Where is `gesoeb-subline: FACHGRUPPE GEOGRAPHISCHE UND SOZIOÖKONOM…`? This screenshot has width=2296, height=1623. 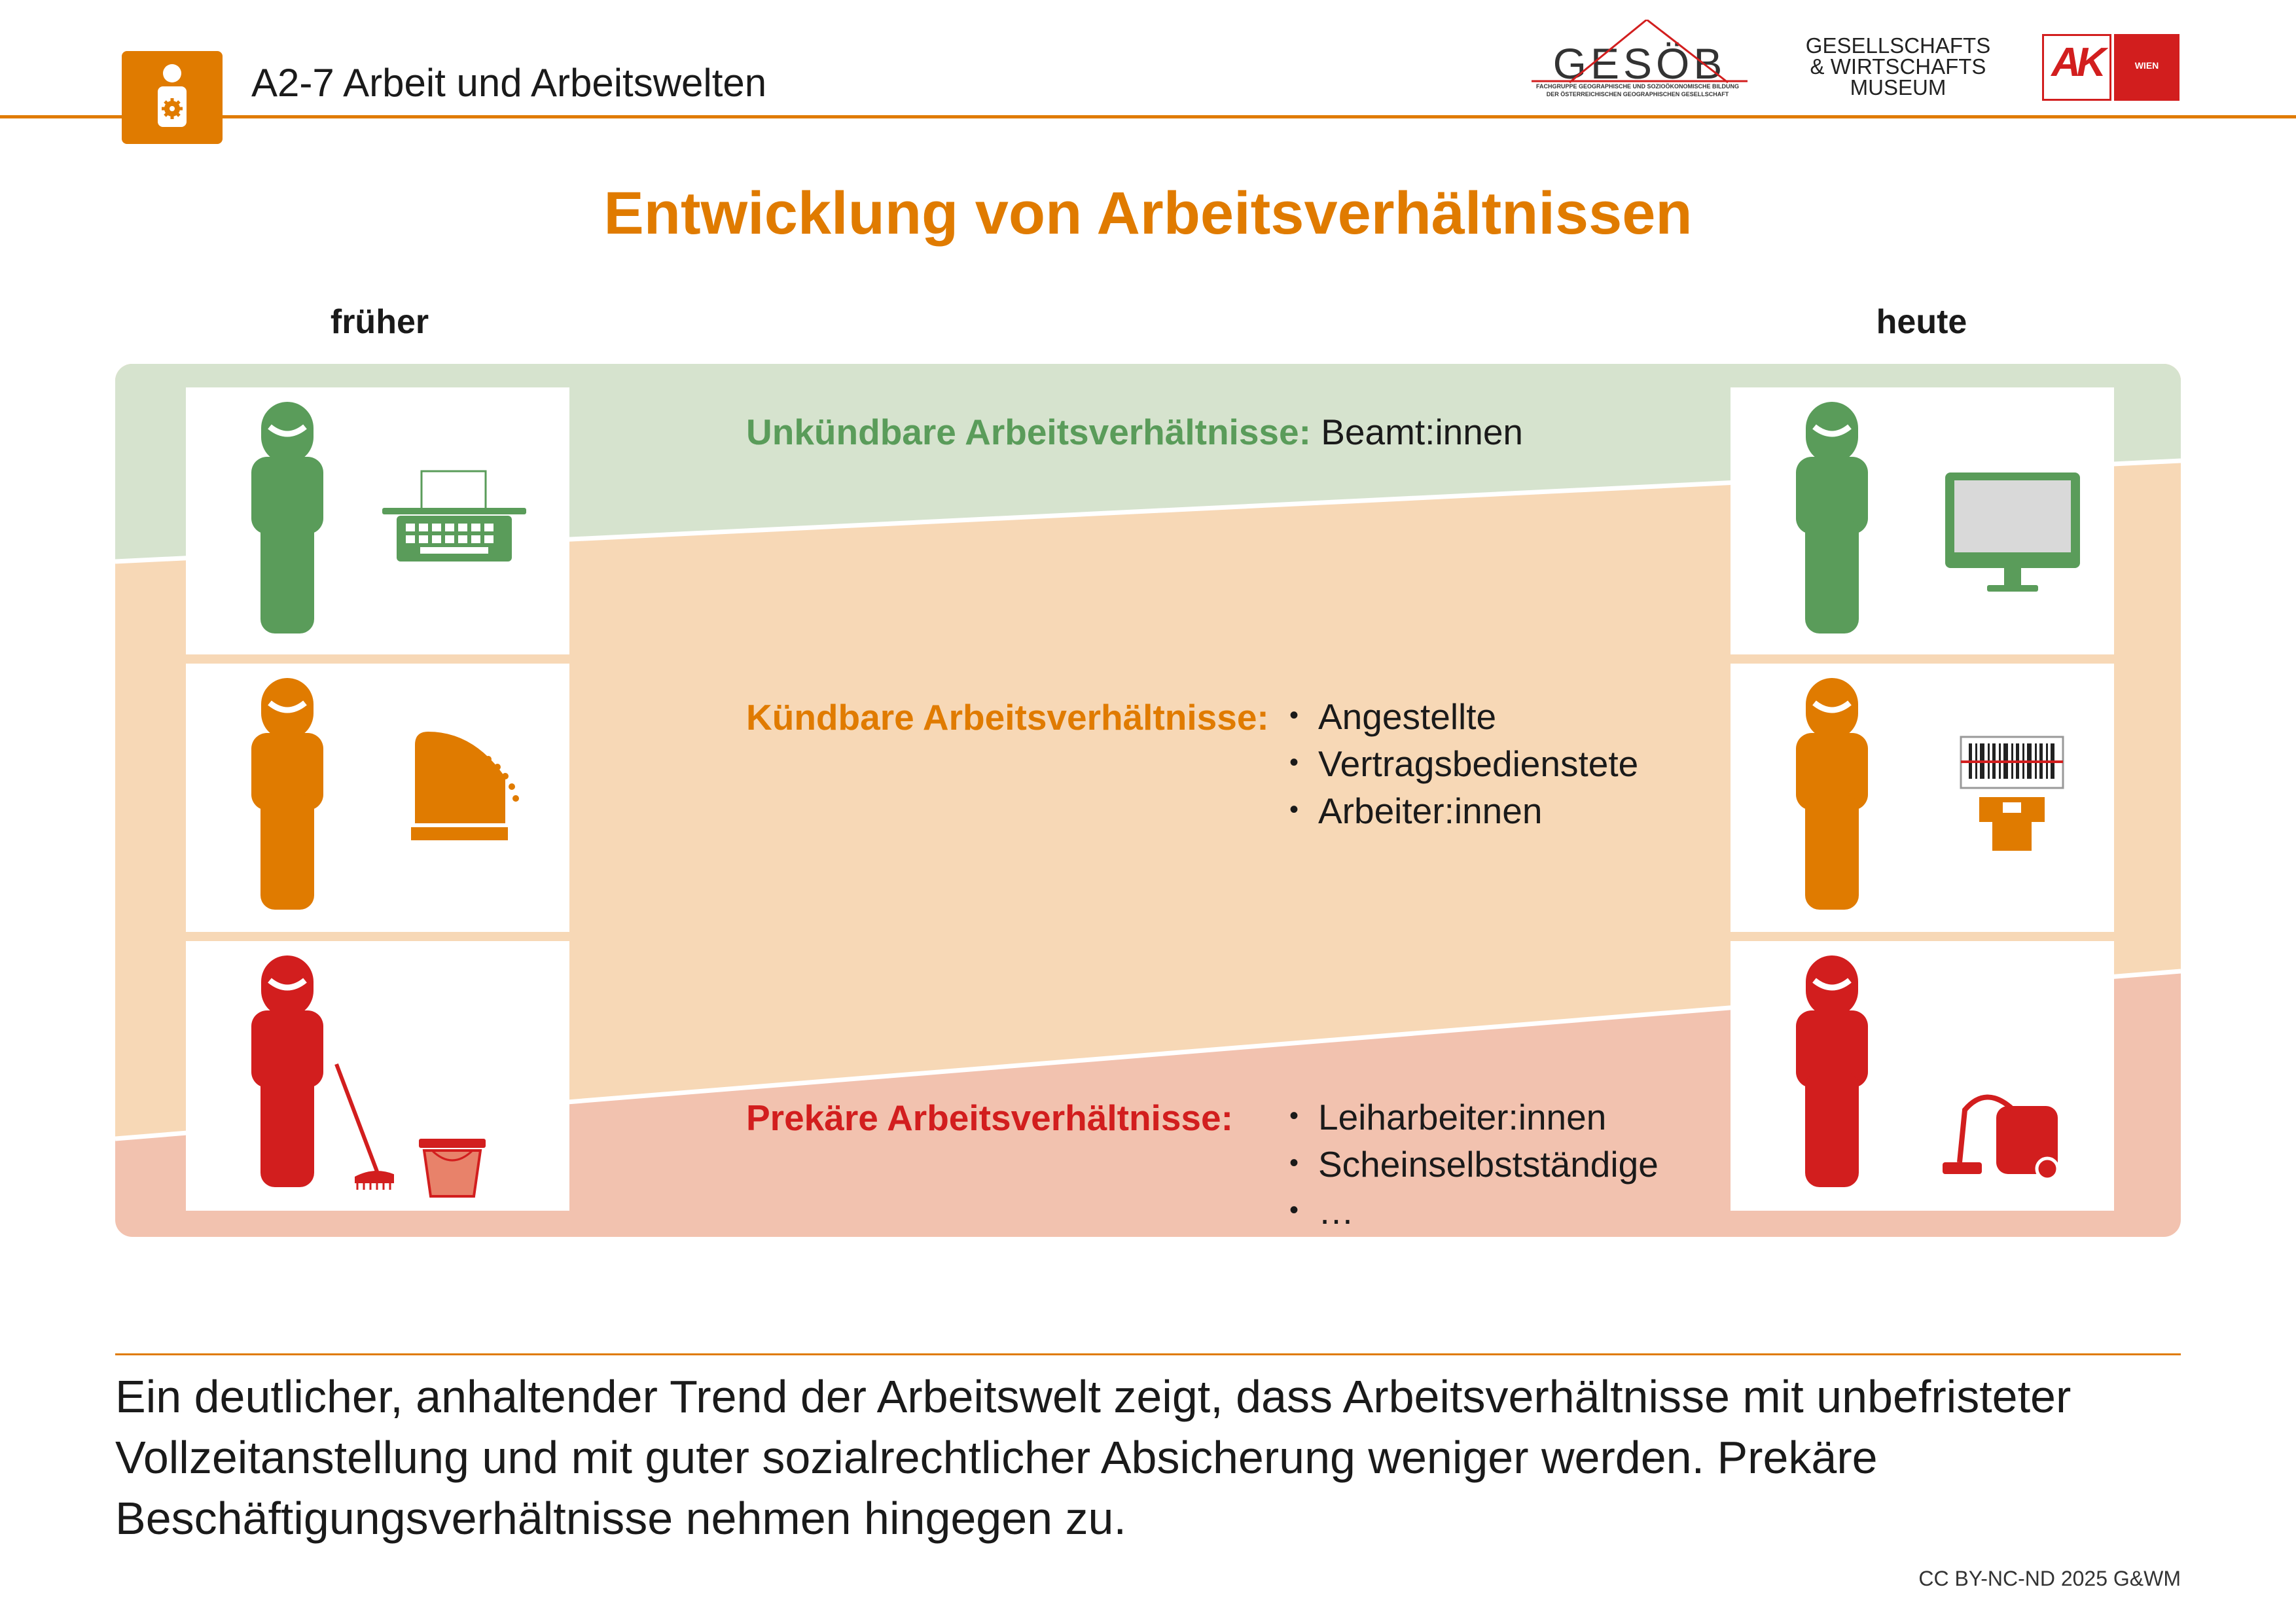
gesoeb-subline: FACHGRUPPE GEOGRAPHISCHE UND SOZIOÖKONOM… is located at coordinates (1637, 90).